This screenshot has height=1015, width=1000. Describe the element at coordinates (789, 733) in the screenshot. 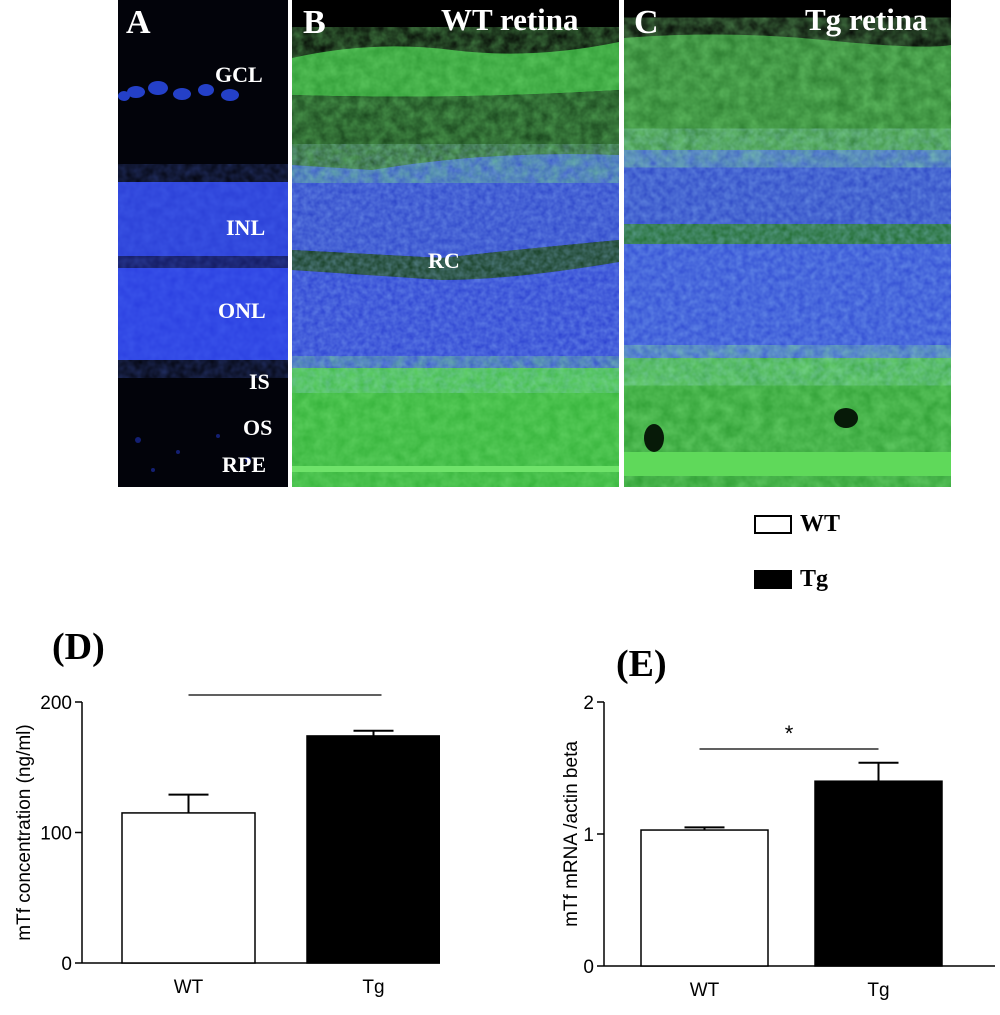

I see `chart-e-significance-marker: *` at that location.